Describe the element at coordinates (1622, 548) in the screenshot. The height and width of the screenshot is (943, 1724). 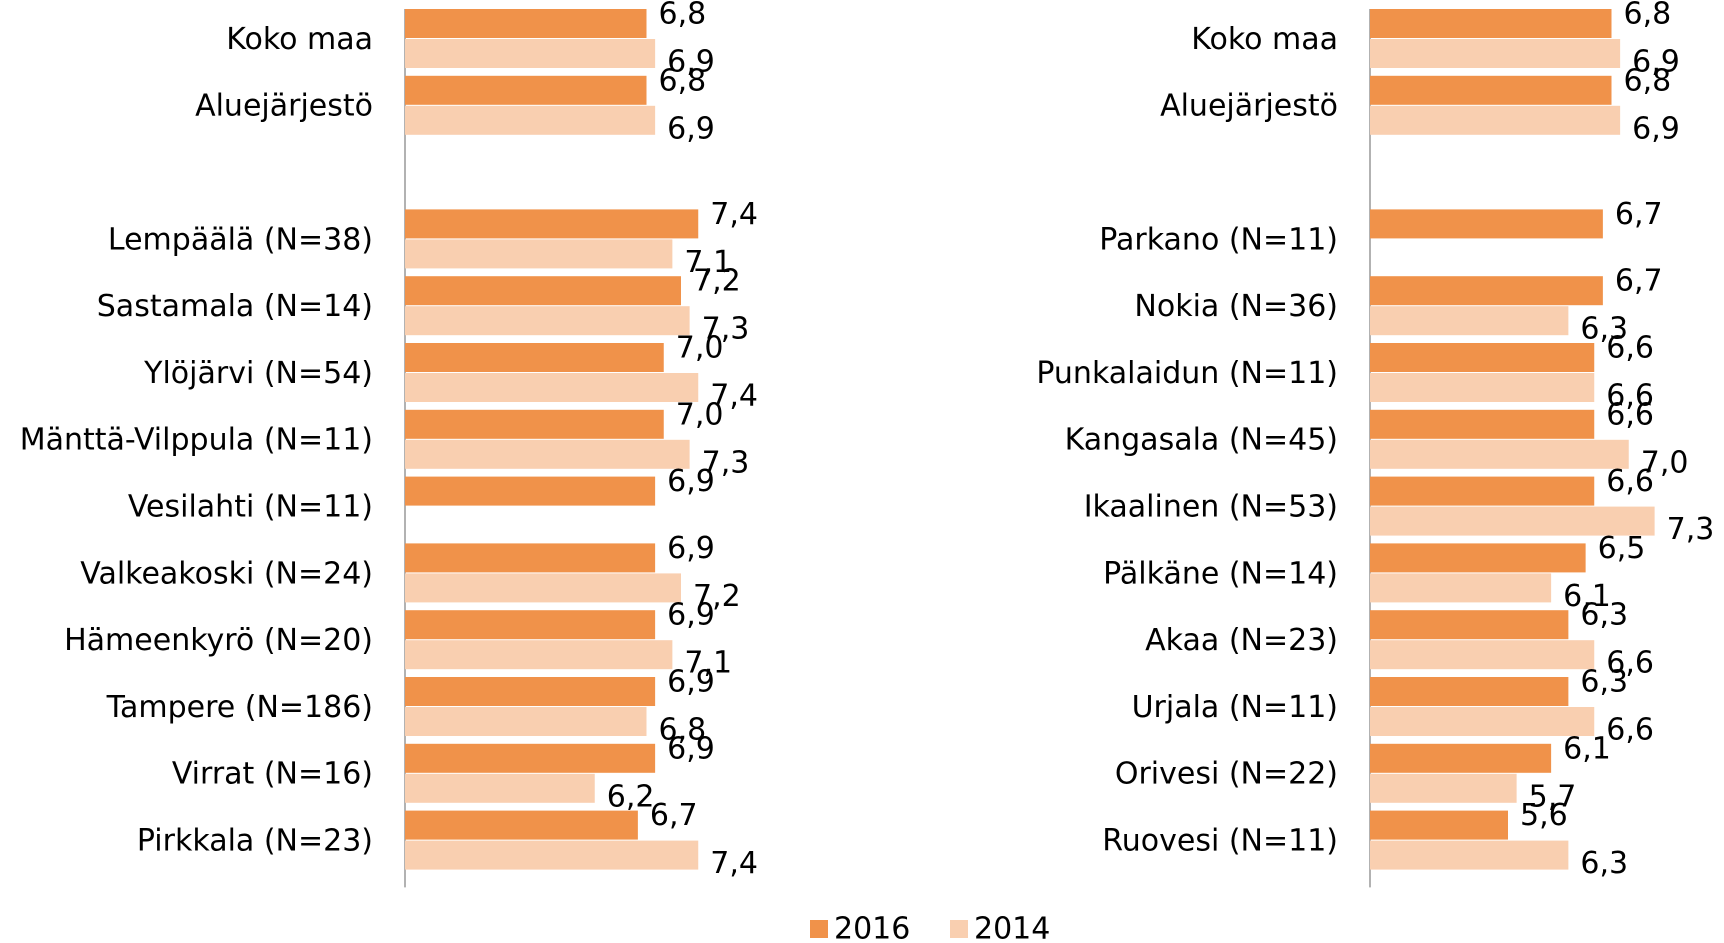
I see `value-label: 6,5` at that location.